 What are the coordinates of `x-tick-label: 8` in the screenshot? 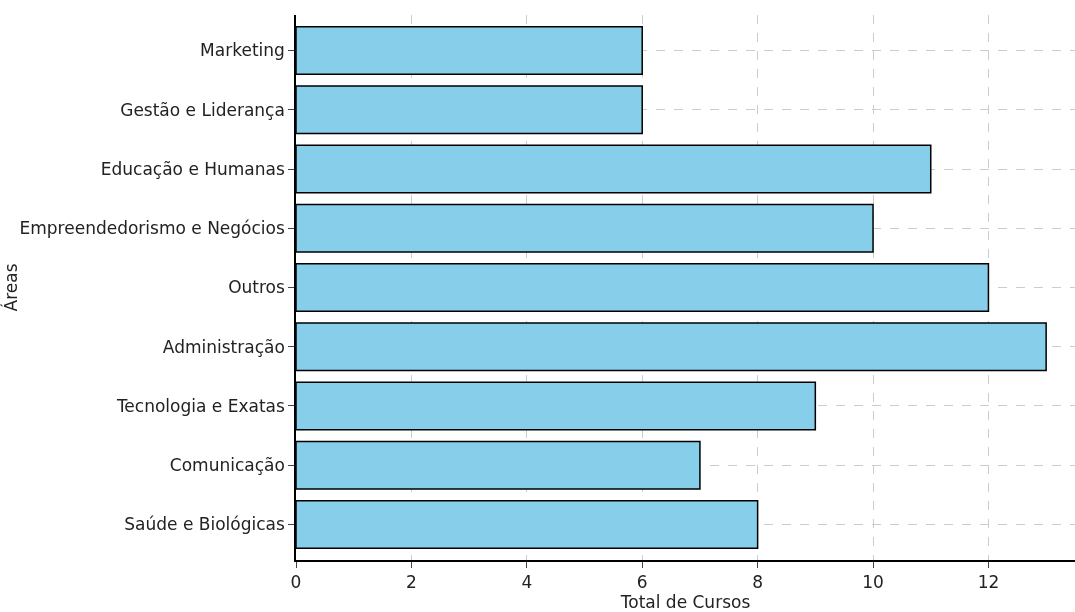 It's located at (758, 582).